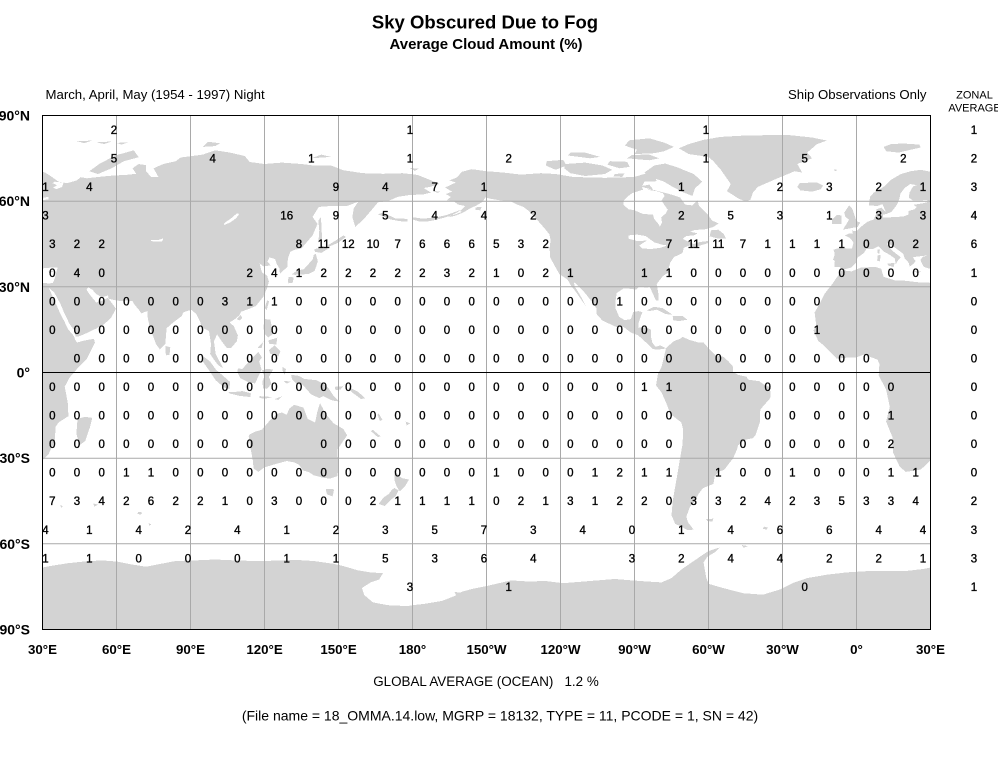 This screenshot has height=760, width=998. I want to click on svg-text: 90°W, so click(634, 649).